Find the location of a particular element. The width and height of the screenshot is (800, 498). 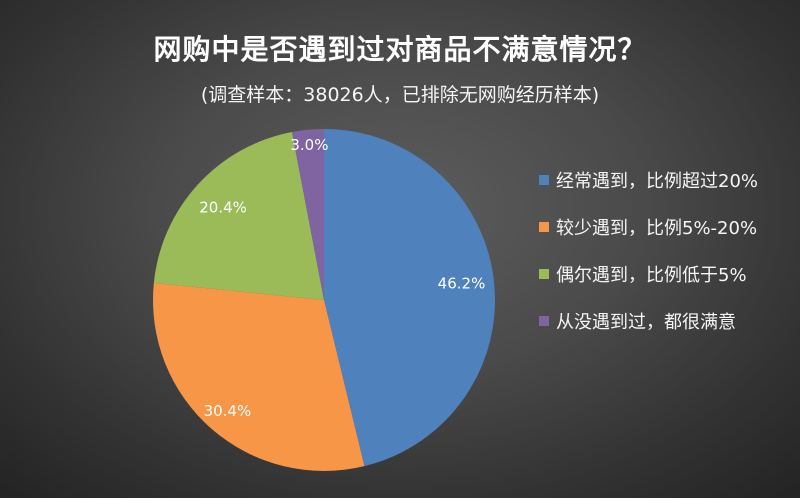

legend-swatch-never is located at coordinates (544, 321).